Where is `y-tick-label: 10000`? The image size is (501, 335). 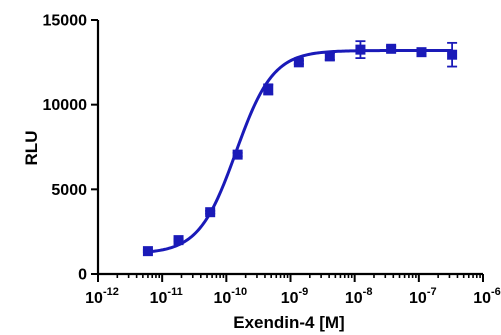 y-tick-label: 10000 is located at coordinates (65, 105).